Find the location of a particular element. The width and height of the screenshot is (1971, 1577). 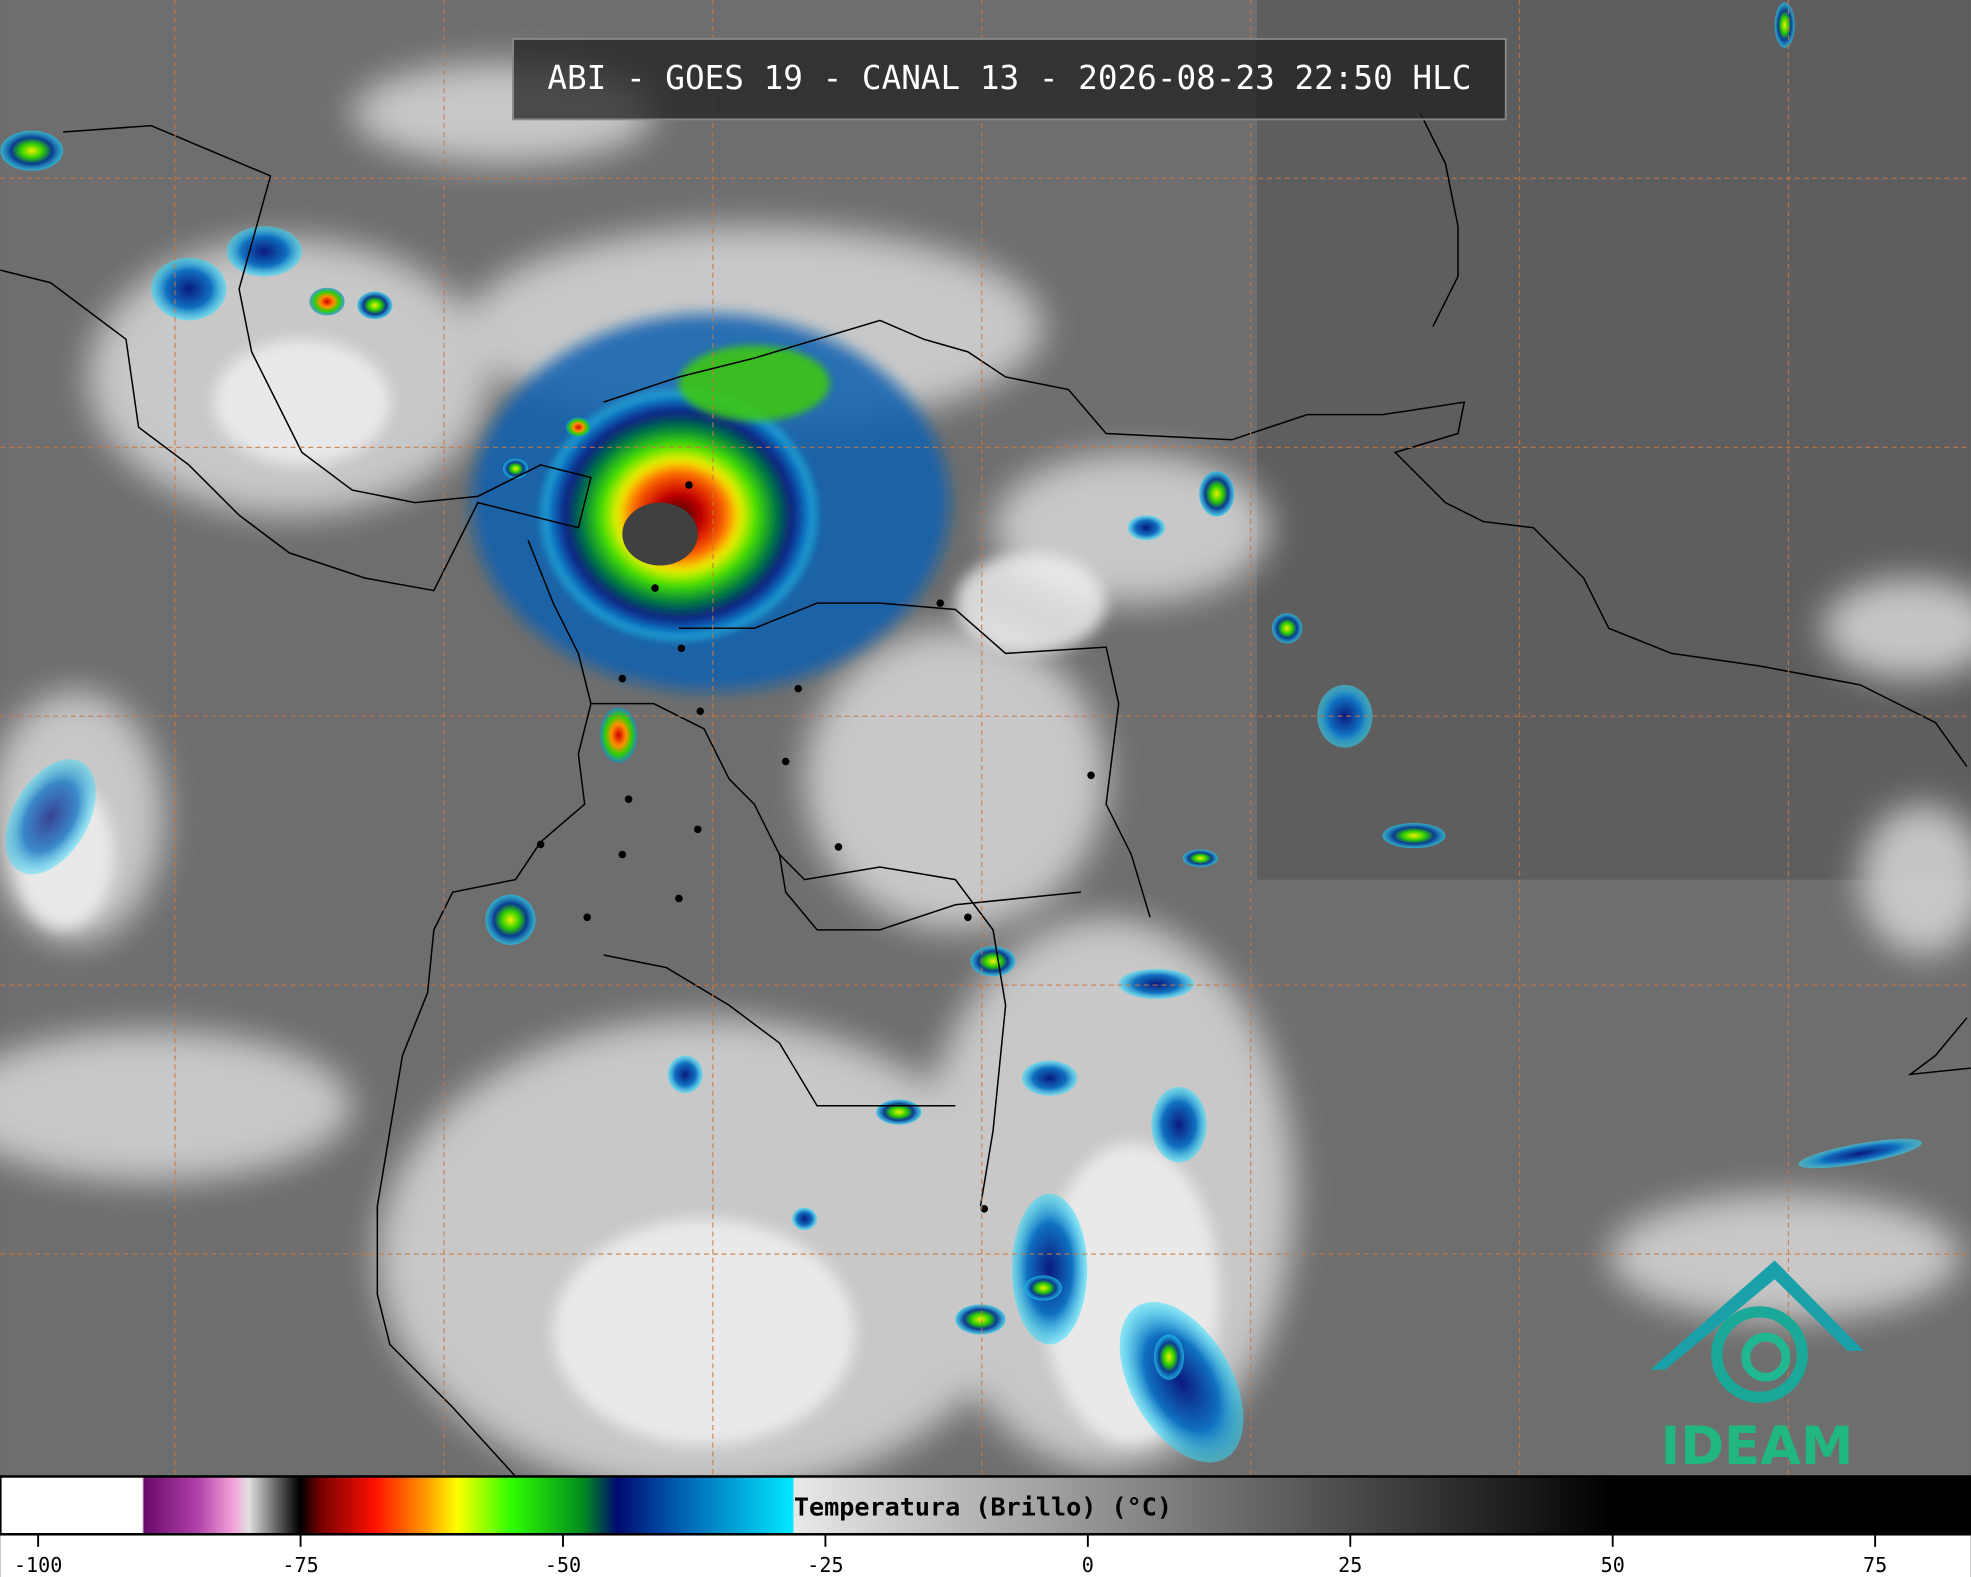

tick-label: -50 is located at coordinates (563, 1565).